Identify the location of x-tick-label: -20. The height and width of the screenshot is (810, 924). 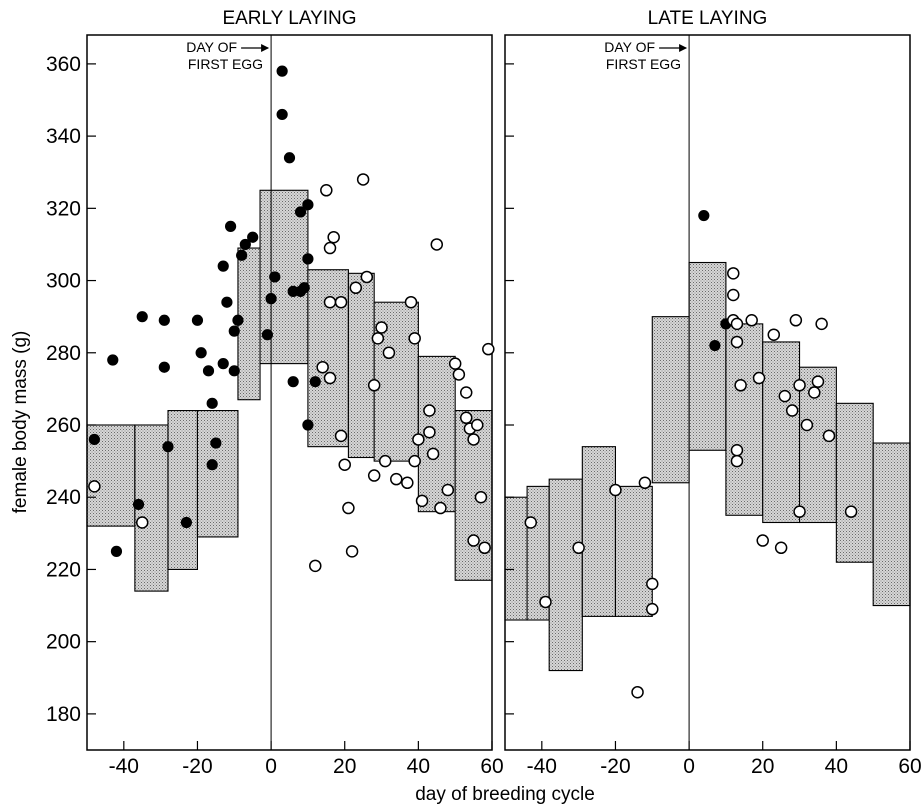
(615, 766).